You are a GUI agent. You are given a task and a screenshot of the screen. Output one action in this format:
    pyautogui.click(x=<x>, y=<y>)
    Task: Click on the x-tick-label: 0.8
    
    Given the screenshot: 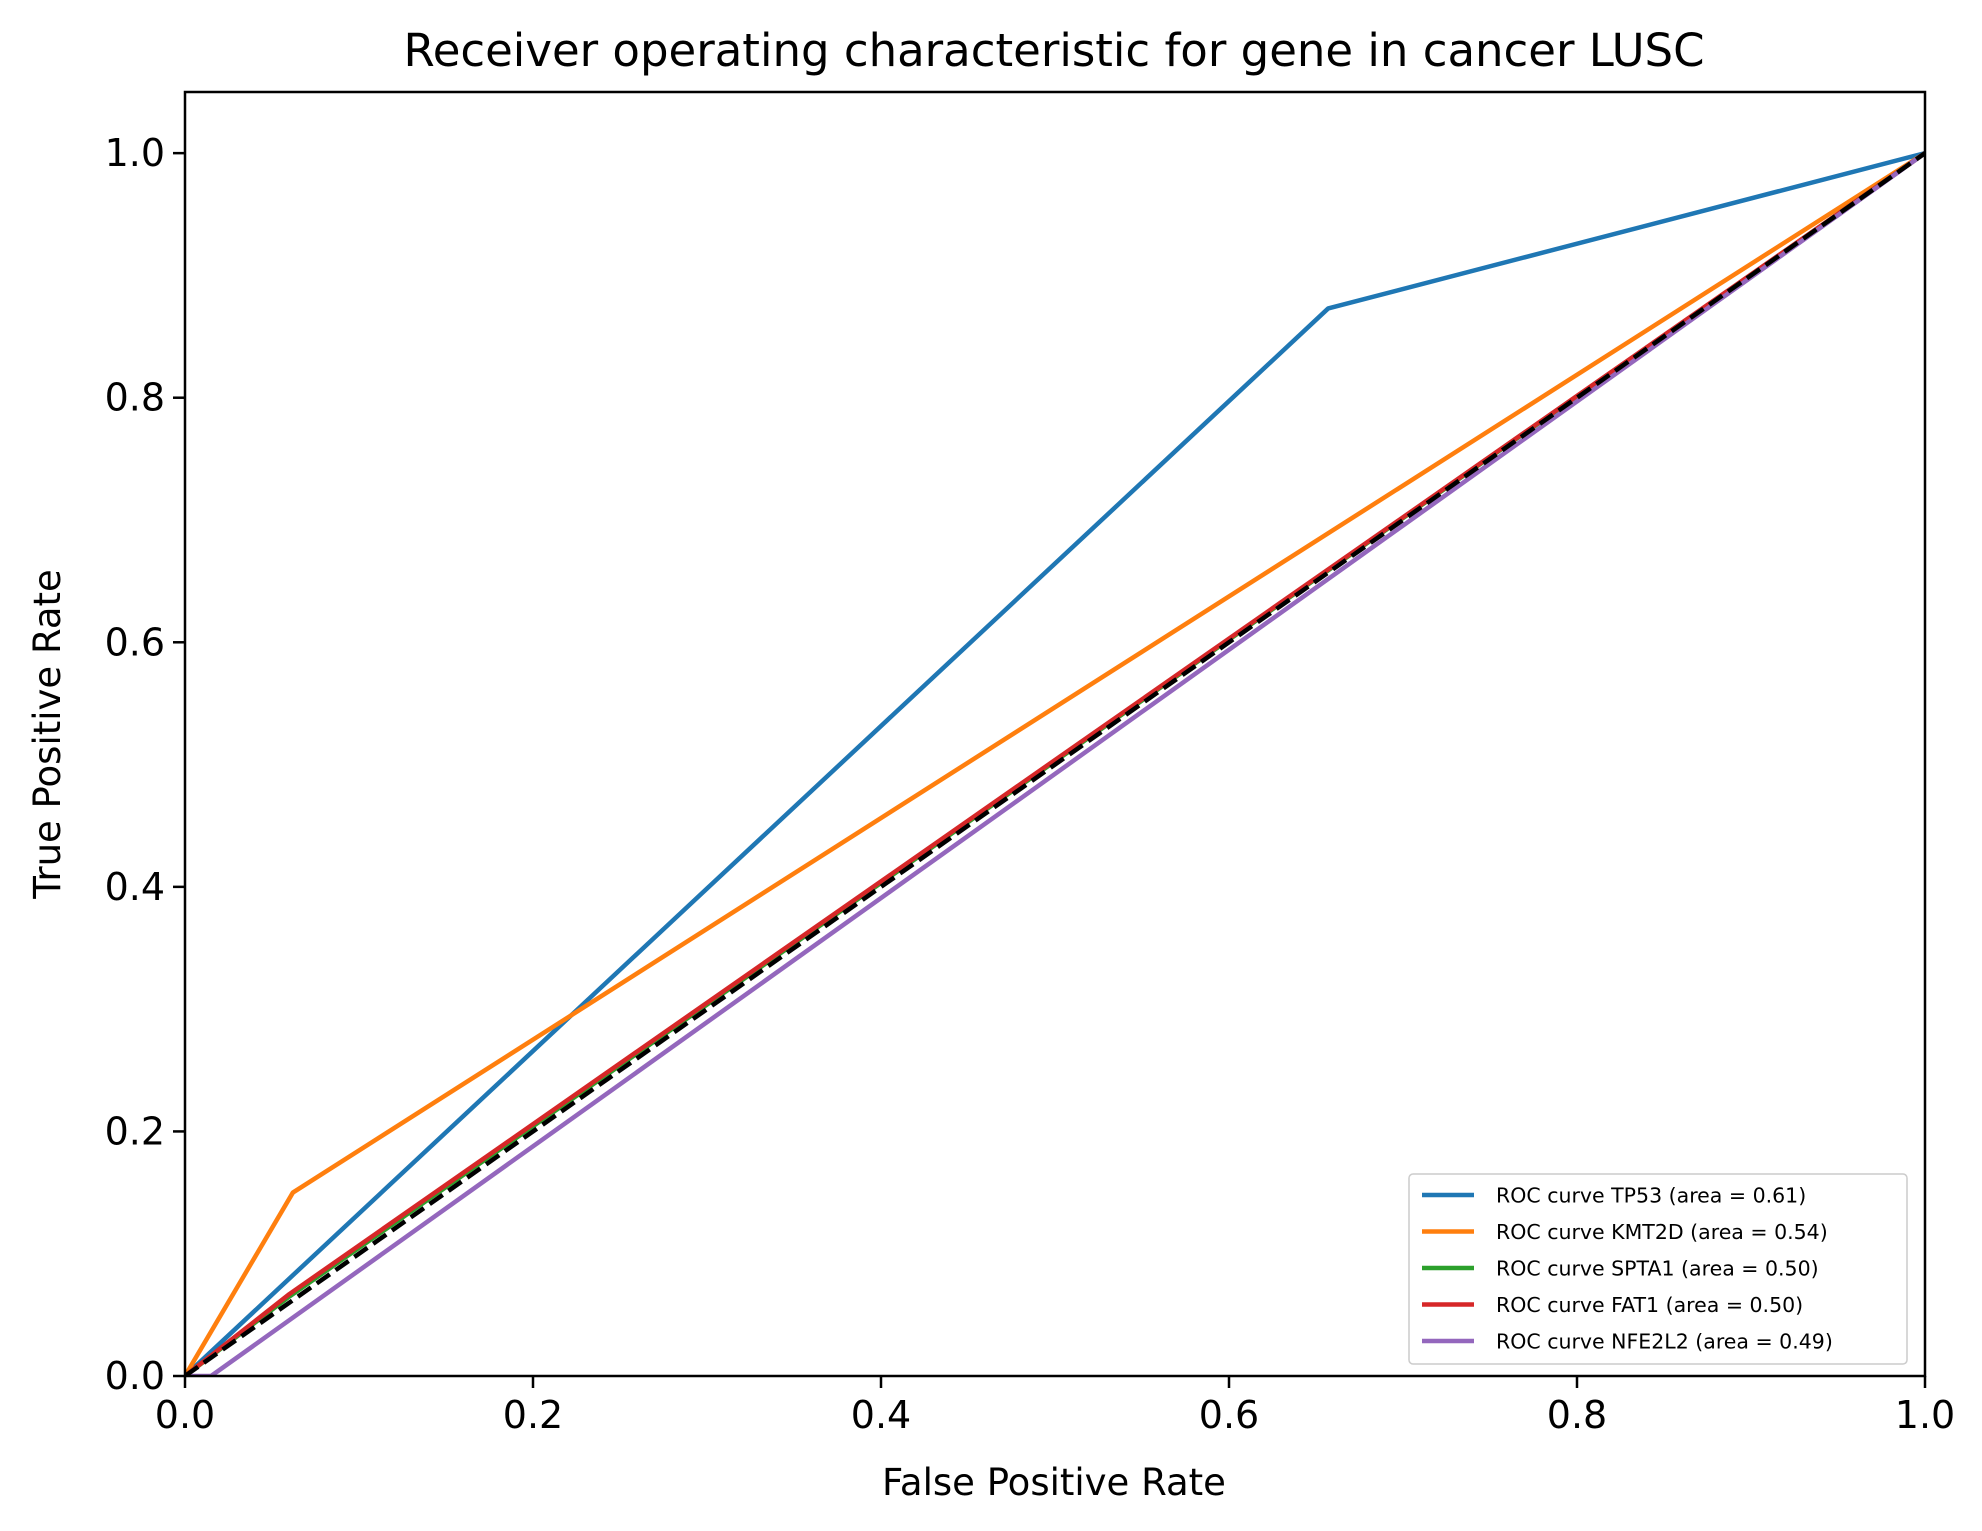 What is the action you would take?
    pyautogui.click(x=1577, y=1415)
    